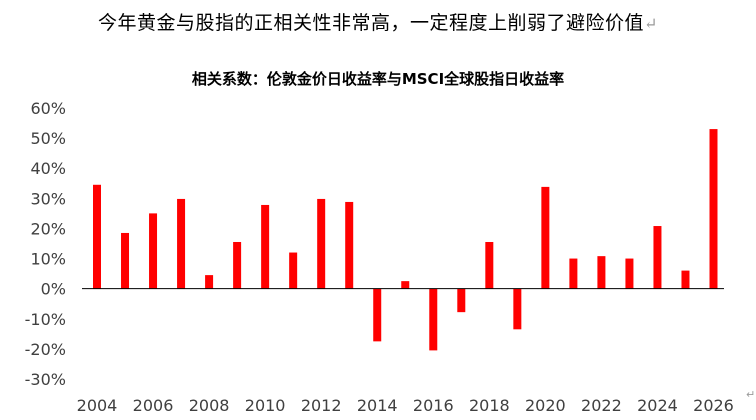 Image resolution: width=756 pixels, height=420 pixels. I want to click on bar-2004, so click(97, 236).